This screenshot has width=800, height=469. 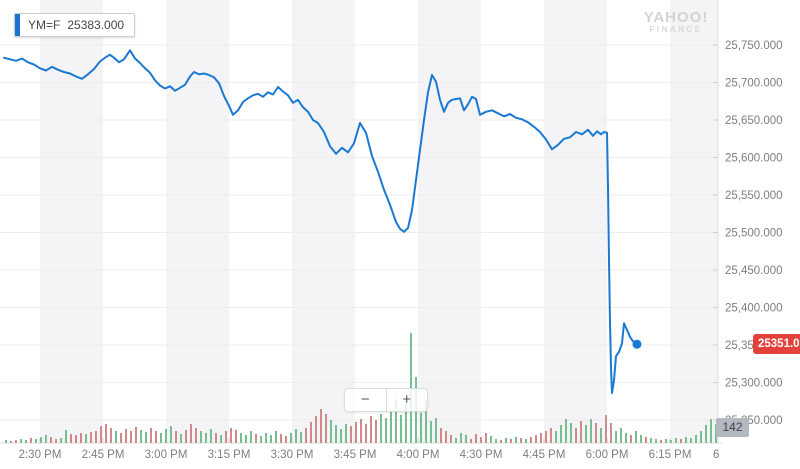 I want to click on x-axis-label: 4:00 PM, so click(x=418, y=455).